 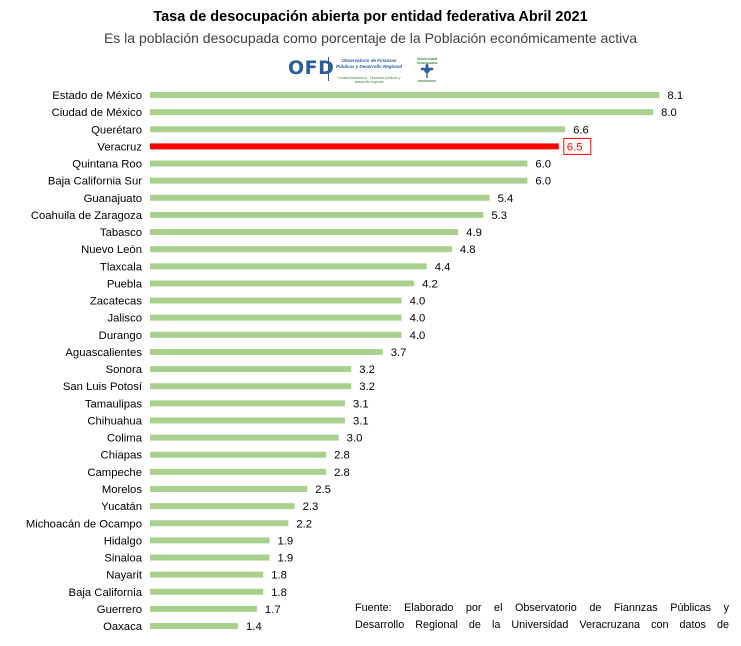 What do you see at coordinates (116, 302) in the screenshot?
I see `category-label: Zacatecas` at bounding box center [116, 302].